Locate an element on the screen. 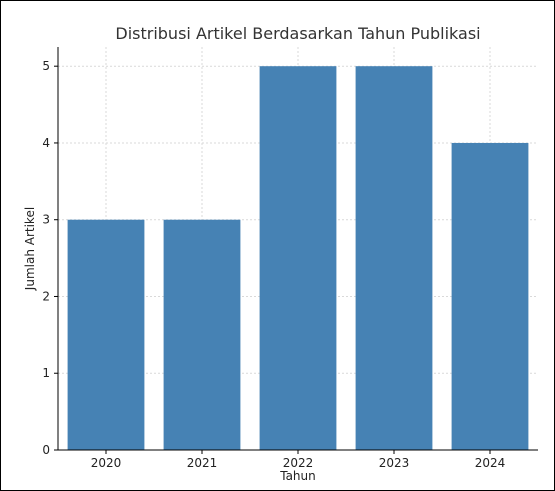  x-tick-label: 2020 is located at coordinates (106, 463).